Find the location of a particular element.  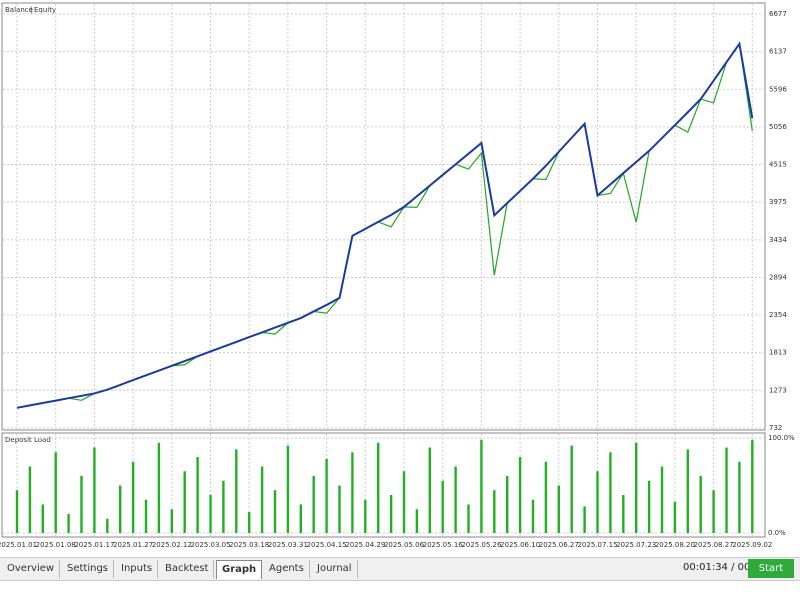

y-tick-label: 2354 is located at coordinates (778, 315).